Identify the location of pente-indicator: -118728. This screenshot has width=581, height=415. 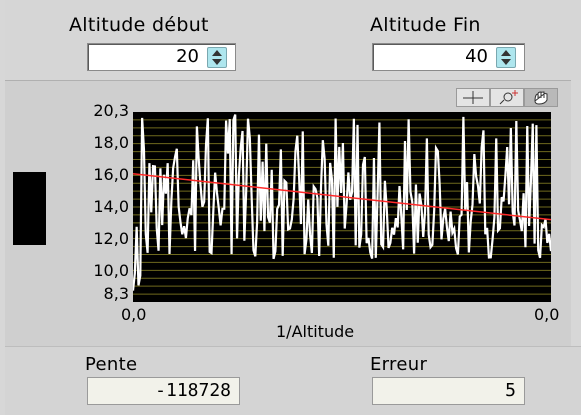
(163, 391).